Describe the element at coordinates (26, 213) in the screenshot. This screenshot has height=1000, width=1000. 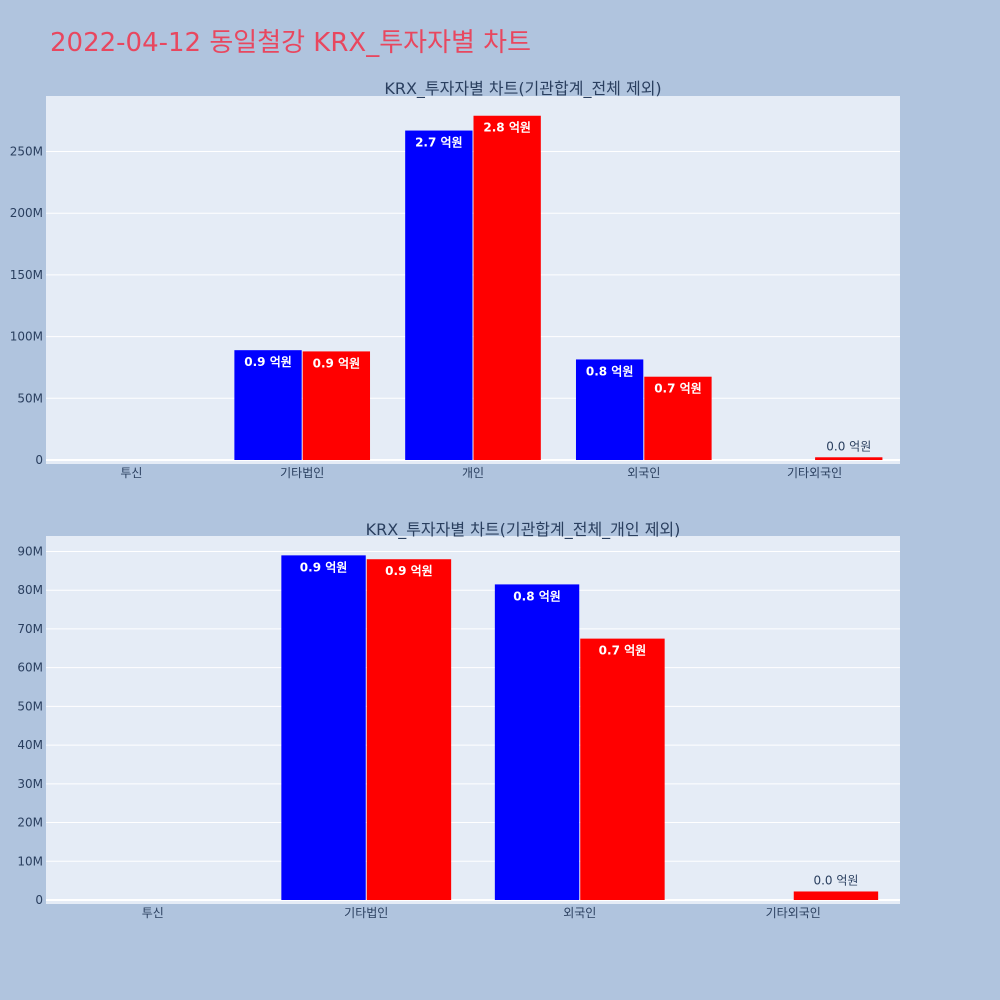
I see `y-tick-label: 200M` at that location.